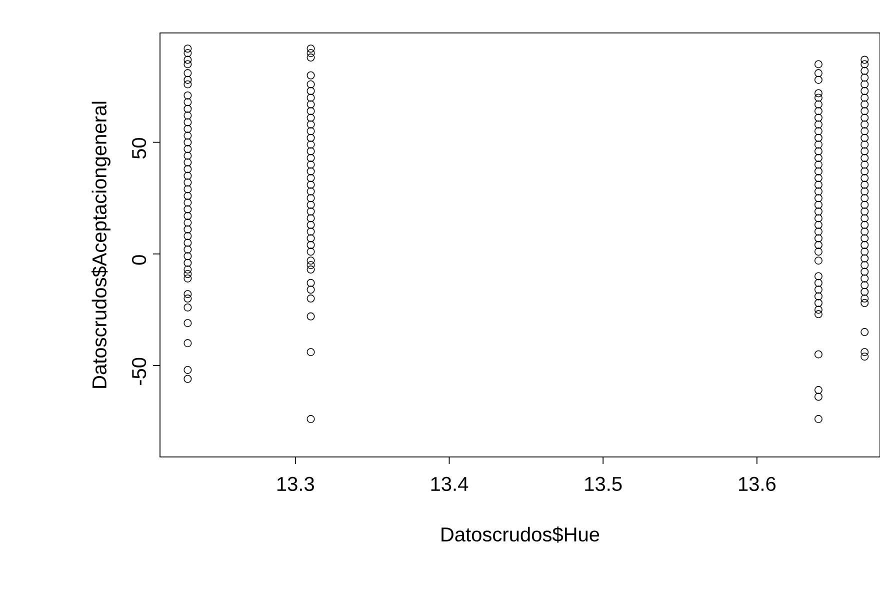  I want to click on x-tick-label: 13.4, so click(449, 484).